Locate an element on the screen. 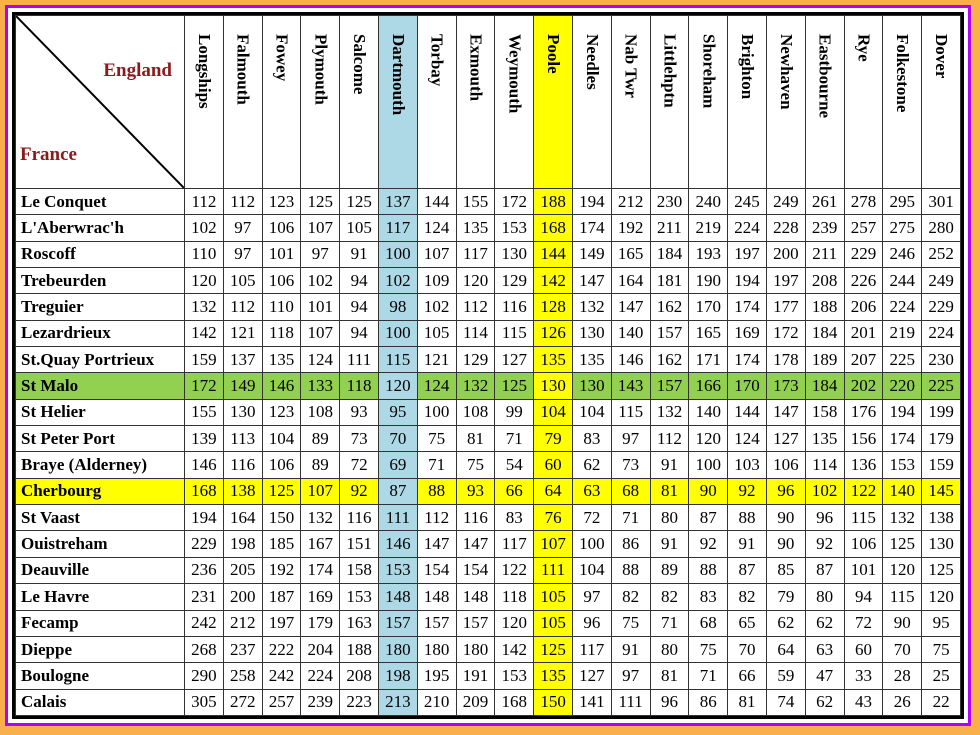  distance-cell: 96 is located at coordinates (785, 491).